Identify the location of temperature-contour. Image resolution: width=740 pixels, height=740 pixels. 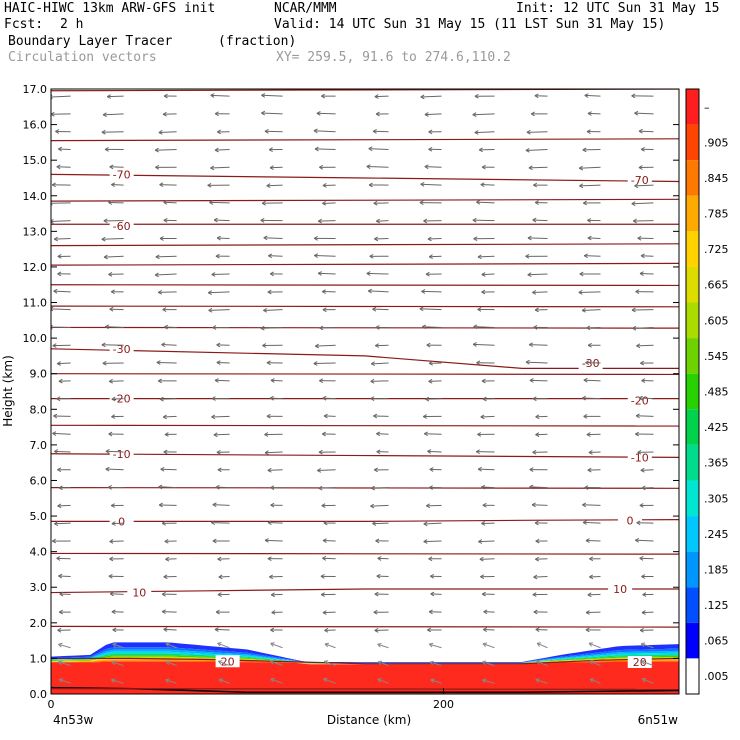
(365, 520).